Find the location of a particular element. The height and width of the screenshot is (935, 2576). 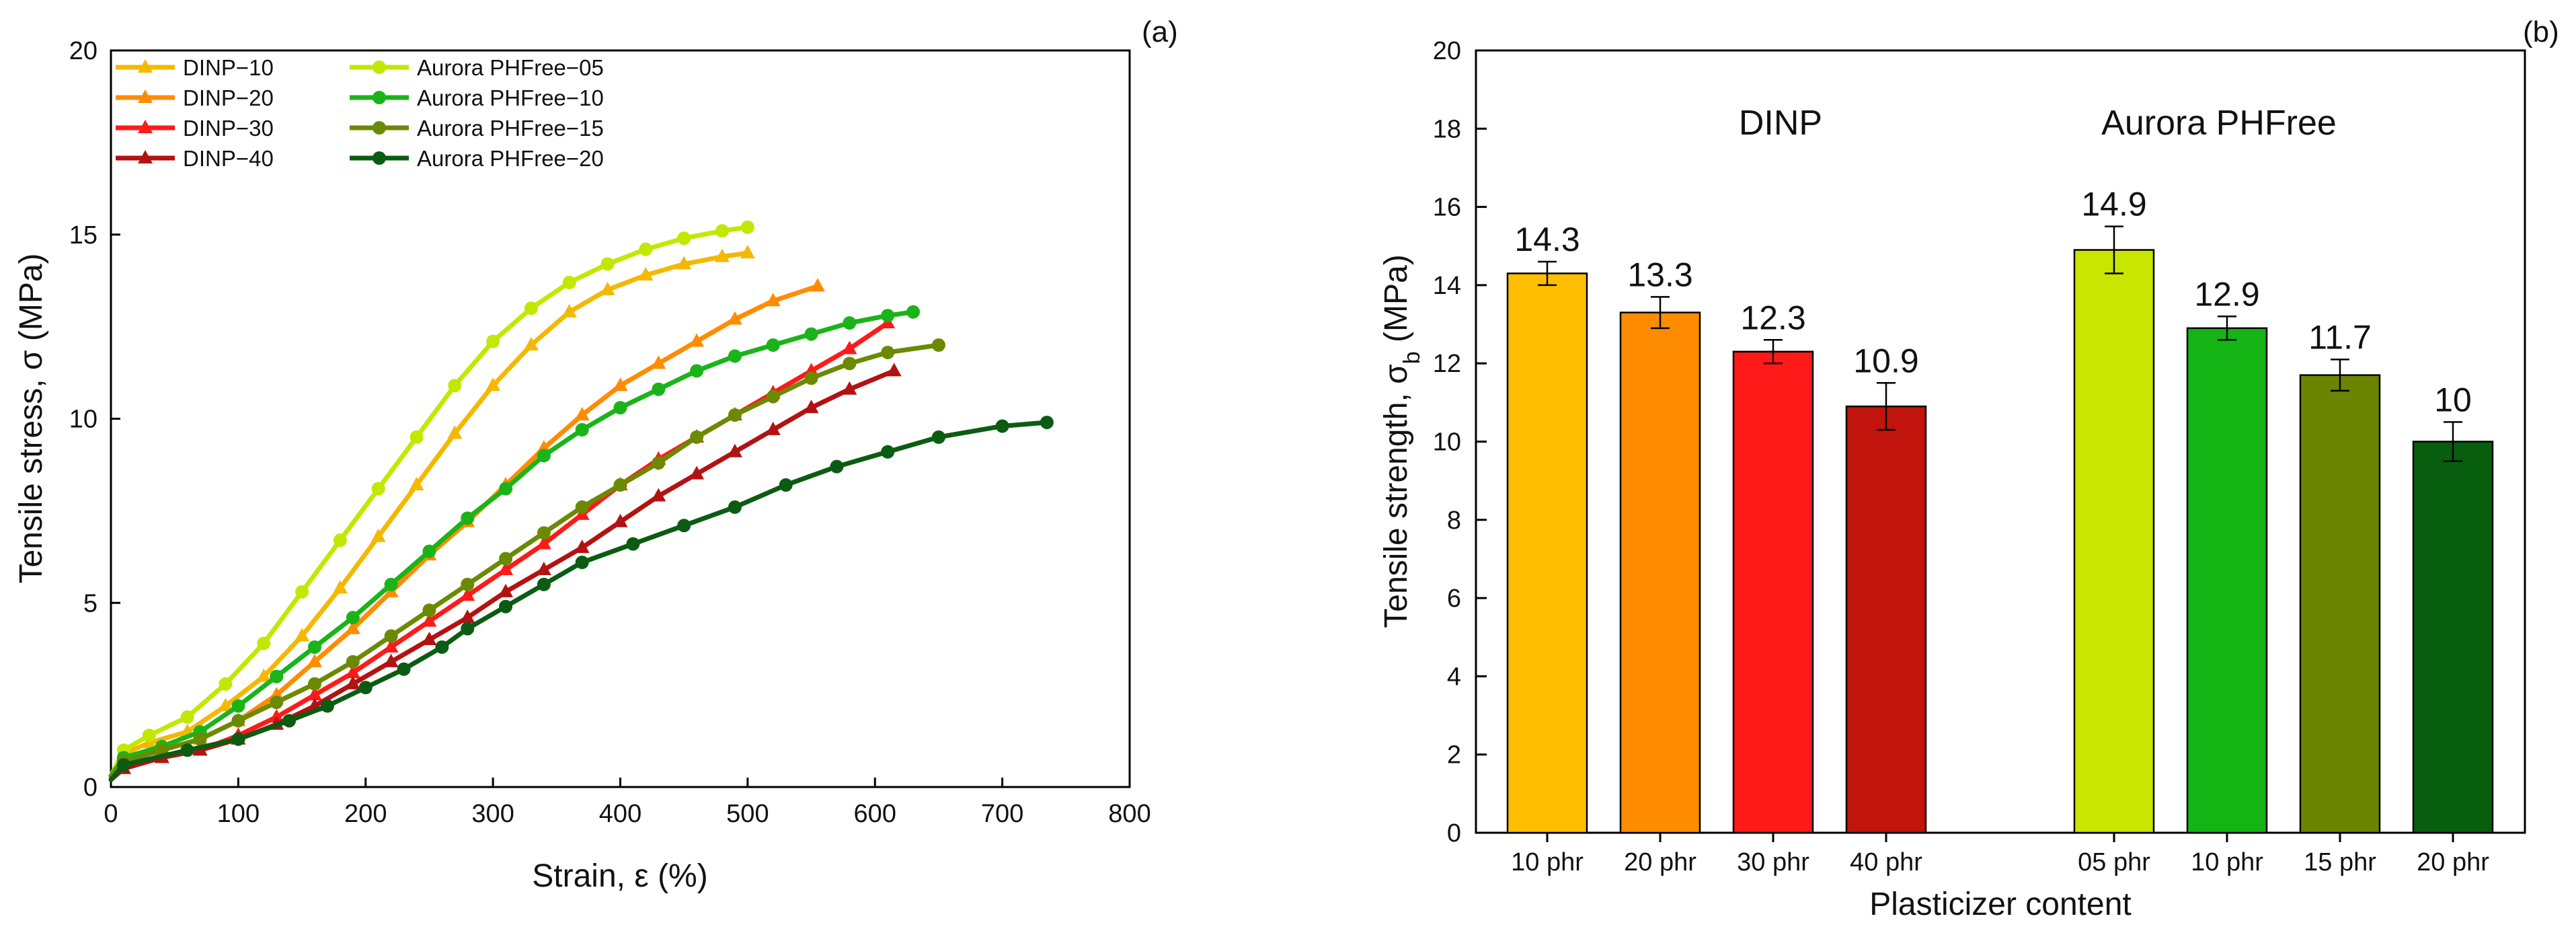

x-tick-label: 05 phr is located at coordinates (2114, 862).